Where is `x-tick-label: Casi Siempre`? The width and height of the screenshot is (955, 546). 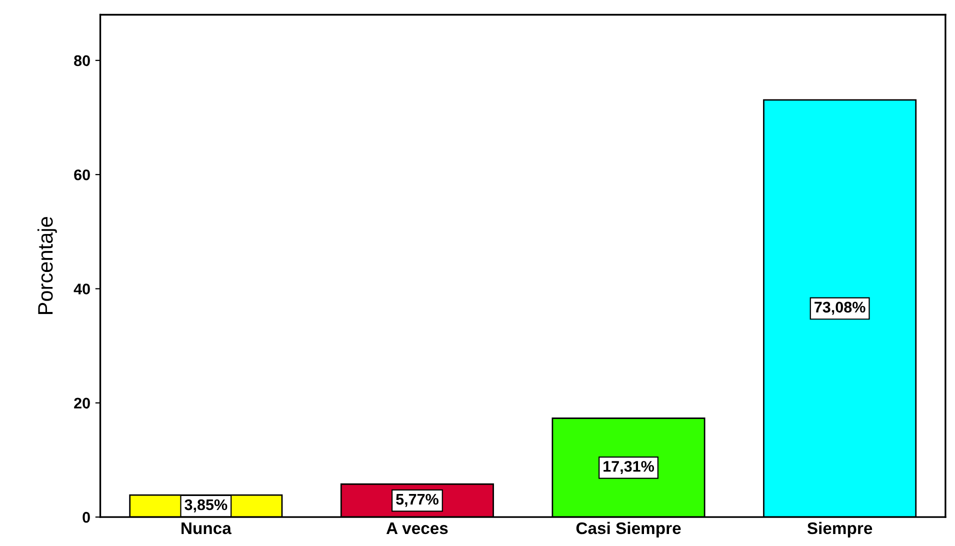
x-tick-label: Casi Siempre is located at coordinates (628, 530).